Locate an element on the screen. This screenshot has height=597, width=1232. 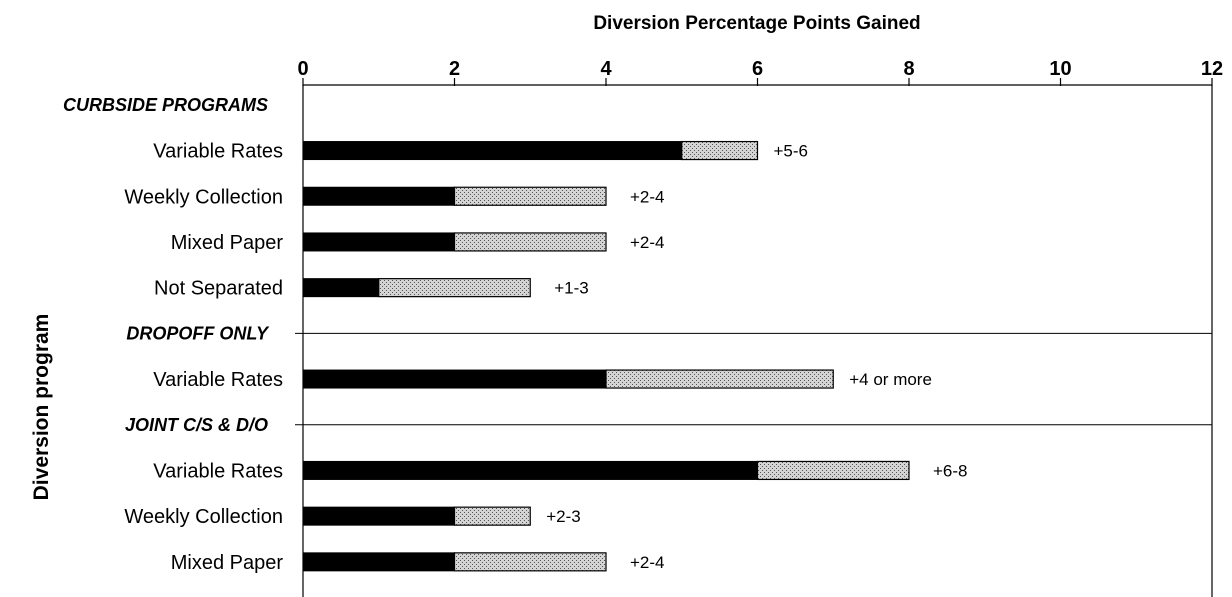
x-tick-label: 8 is located at coordinates (908, 69).